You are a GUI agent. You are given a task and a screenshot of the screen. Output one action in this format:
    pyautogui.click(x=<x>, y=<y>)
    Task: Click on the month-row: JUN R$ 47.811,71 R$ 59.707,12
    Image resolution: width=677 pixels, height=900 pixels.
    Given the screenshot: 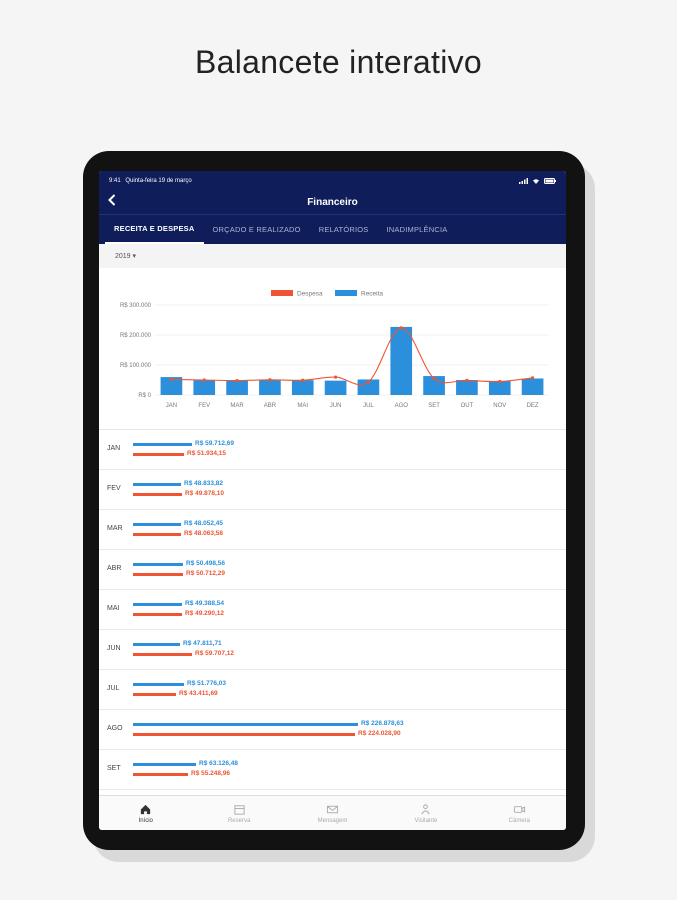 What is the action you would take?
    pyautogui.click(x=332, y=650)
    